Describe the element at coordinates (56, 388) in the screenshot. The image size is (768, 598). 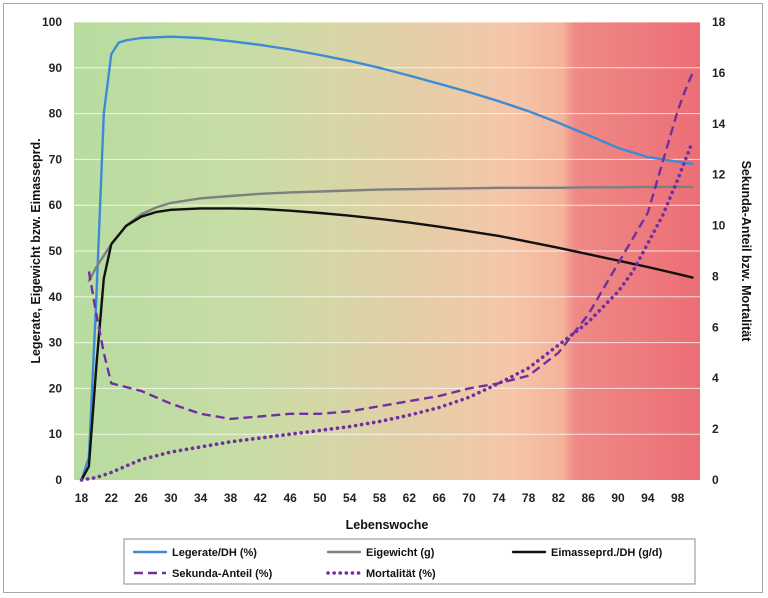
I see `y-left-tick-label: 20` at that location.